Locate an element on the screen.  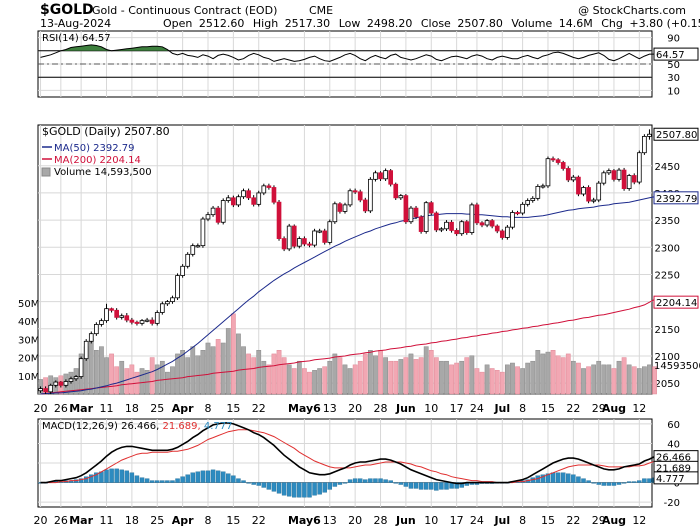
price-y-tick-label: 2250 is located at coordinates (667, 275).